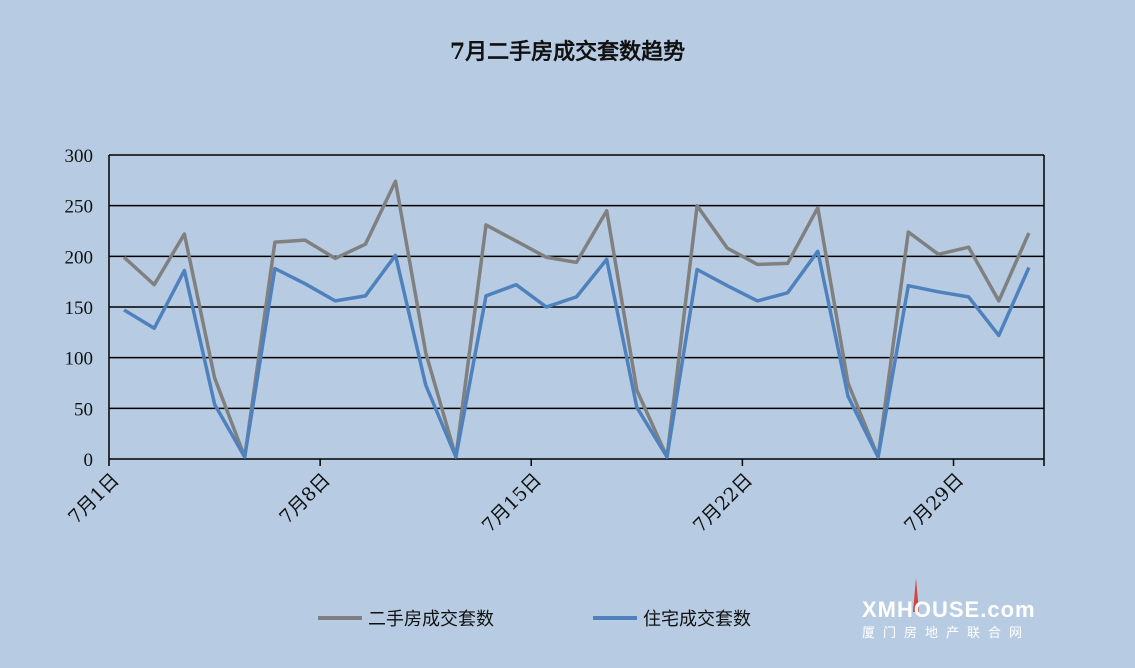 The height and width of the screenshot is (668, 1135). Describe the element at coordinates (916, 595) in the screenshot. I see `logo-tower-mark` at that location.